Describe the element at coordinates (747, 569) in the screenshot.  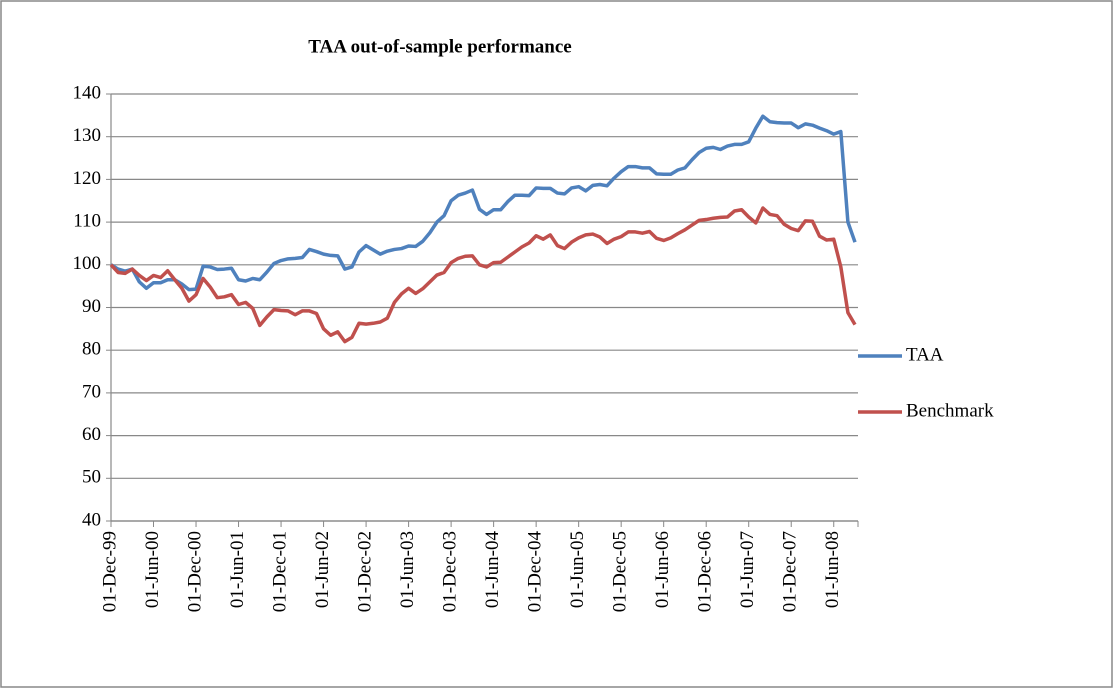
I see `x-tick-label: 01-Jun-07` at that location.